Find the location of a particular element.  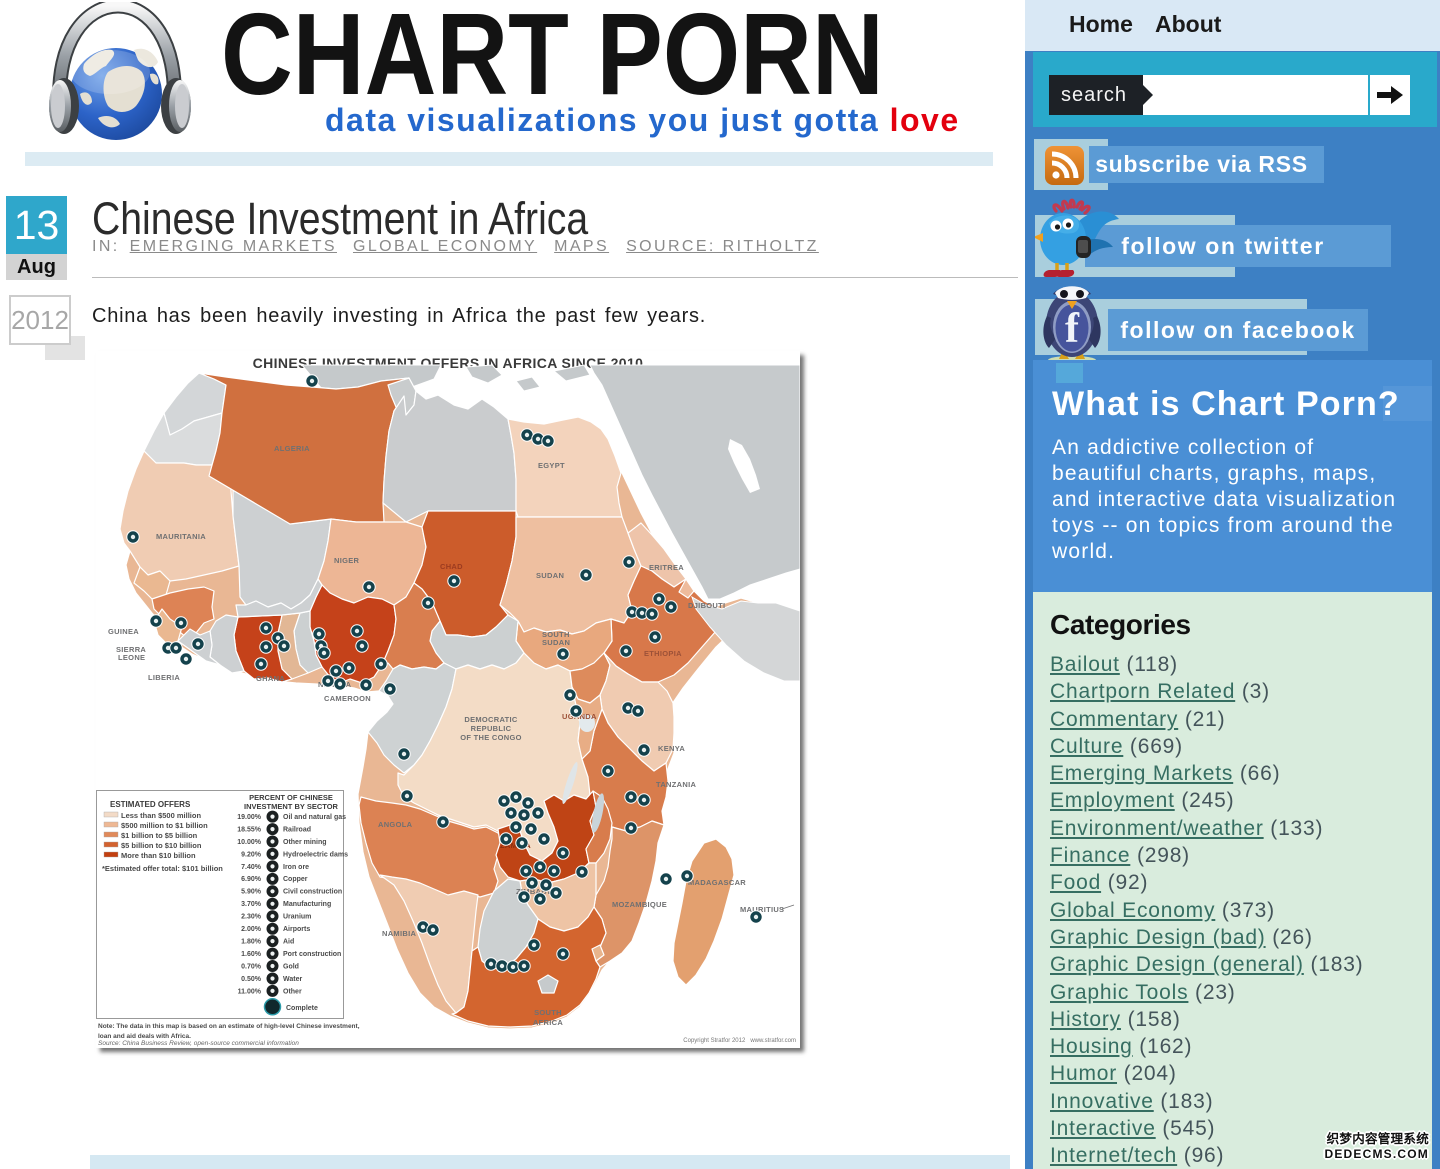

svg-text: KENYA is located at coordinates (671, 748).